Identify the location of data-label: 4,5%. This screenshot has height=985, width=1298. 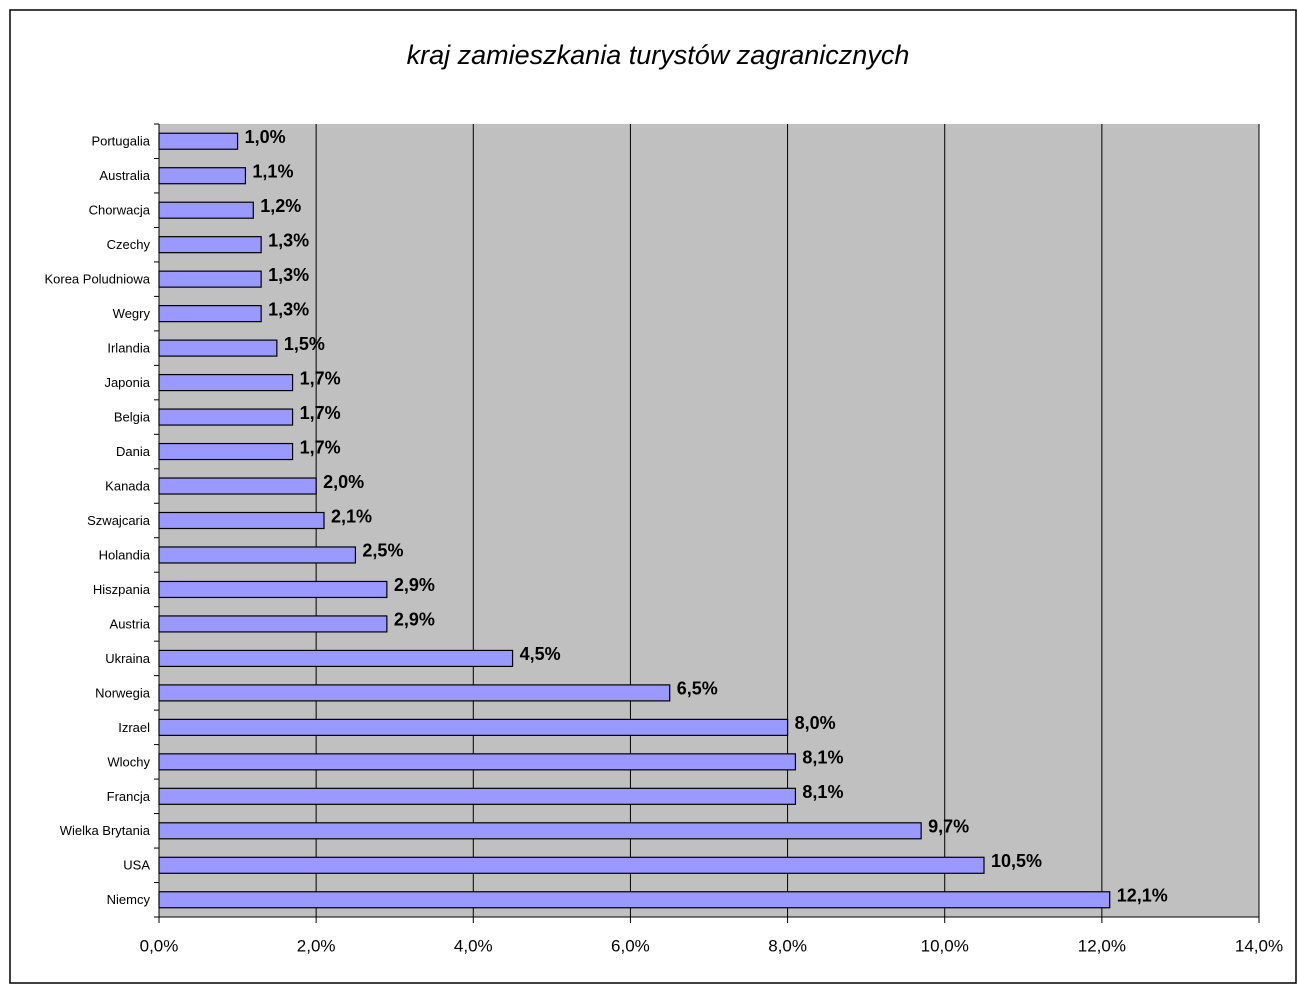
(540, 654).